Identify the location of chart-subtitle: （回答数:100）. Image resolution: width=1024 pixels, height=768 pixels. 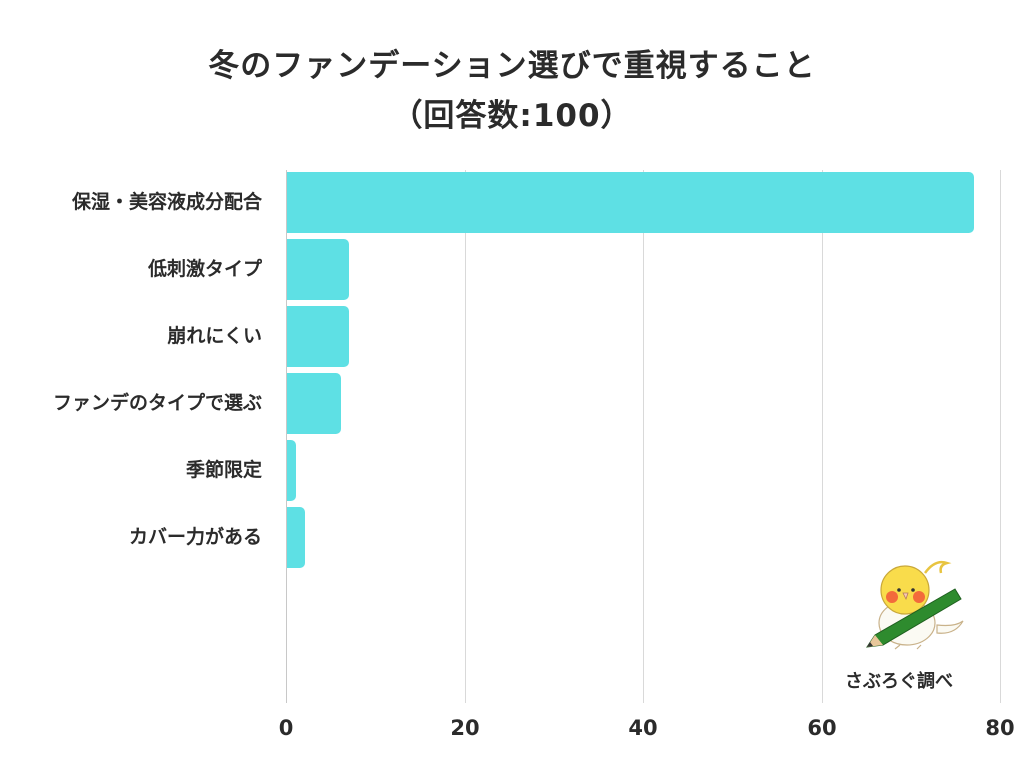
(512, 116).